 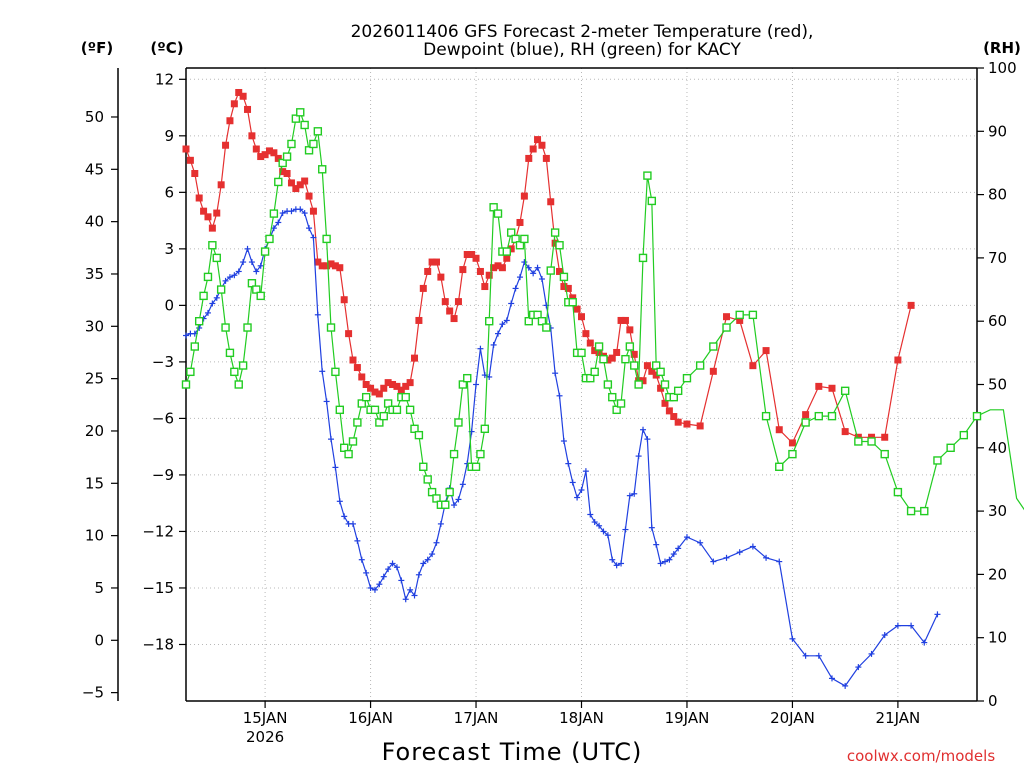 What do you see at coordinates (94, 117) in the screenshot?
I see `fahrenheit-tick-label: 50` at bounding box center [94, 117].